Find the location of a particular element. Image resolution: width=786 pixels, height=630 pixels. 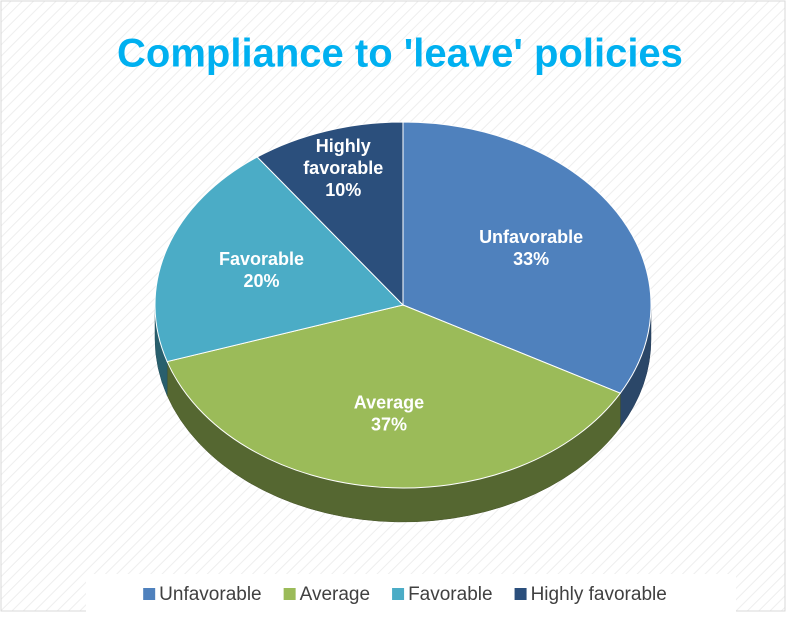

value-label: 33% is located at coordinates (531, 259).